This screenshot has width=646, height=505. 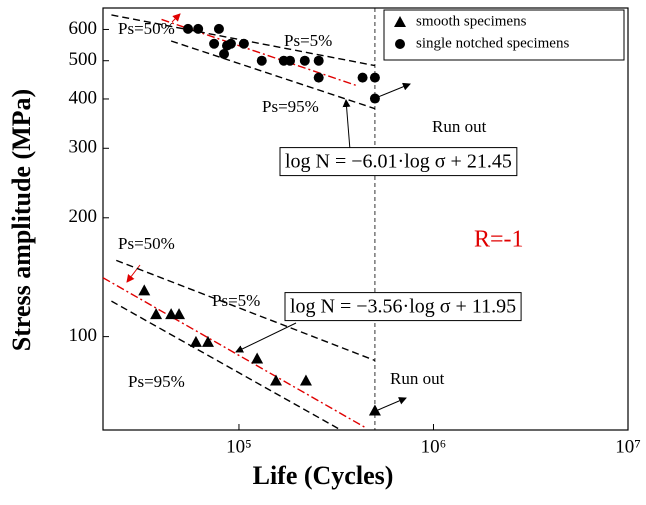 What do you see at coordinates (83, 216) in the screenshot?
I see `y-tick-label: 200` at bounding box center [83, 216].